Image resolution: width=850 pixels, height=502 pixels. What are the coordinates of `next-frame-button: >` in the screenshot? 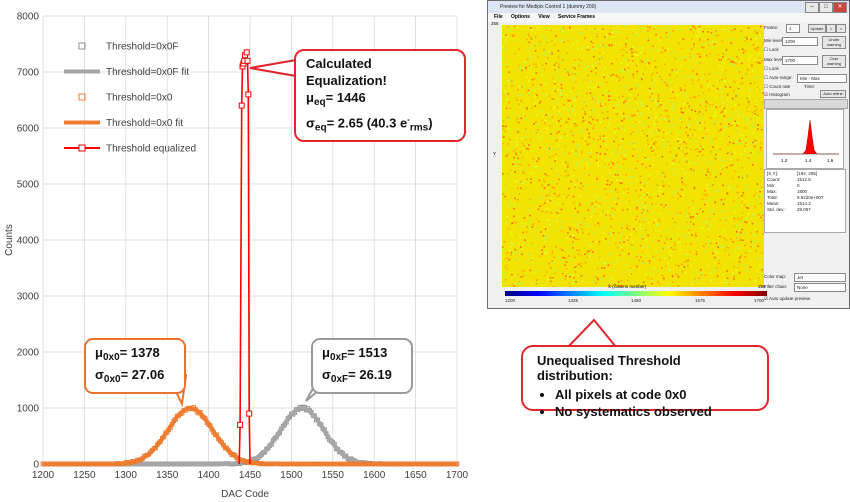 It's located at (841, 28).